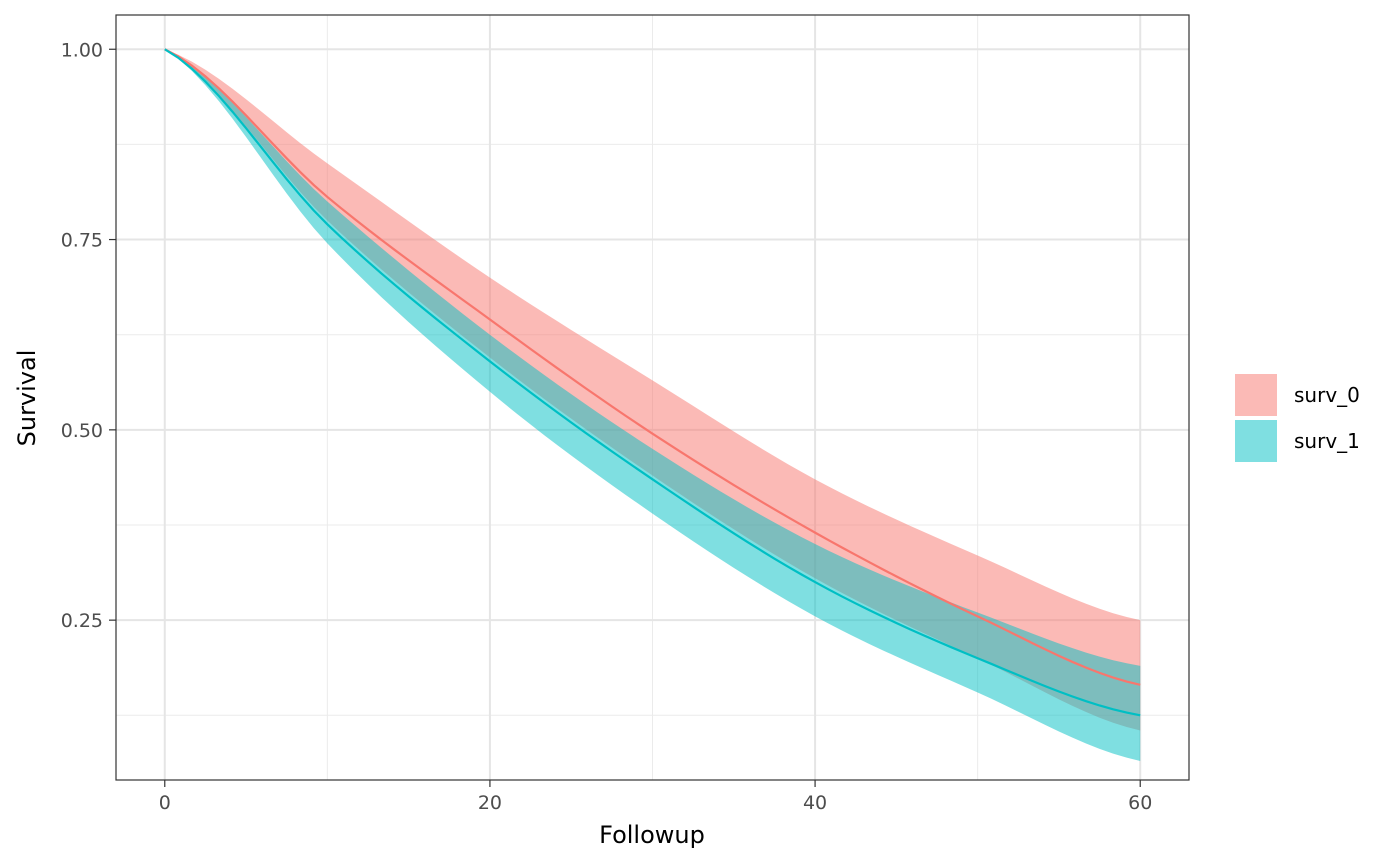  Describe the element at coordinates (82, 621) in the screenshot. I see `y-tick-label: 0.25` at that location.